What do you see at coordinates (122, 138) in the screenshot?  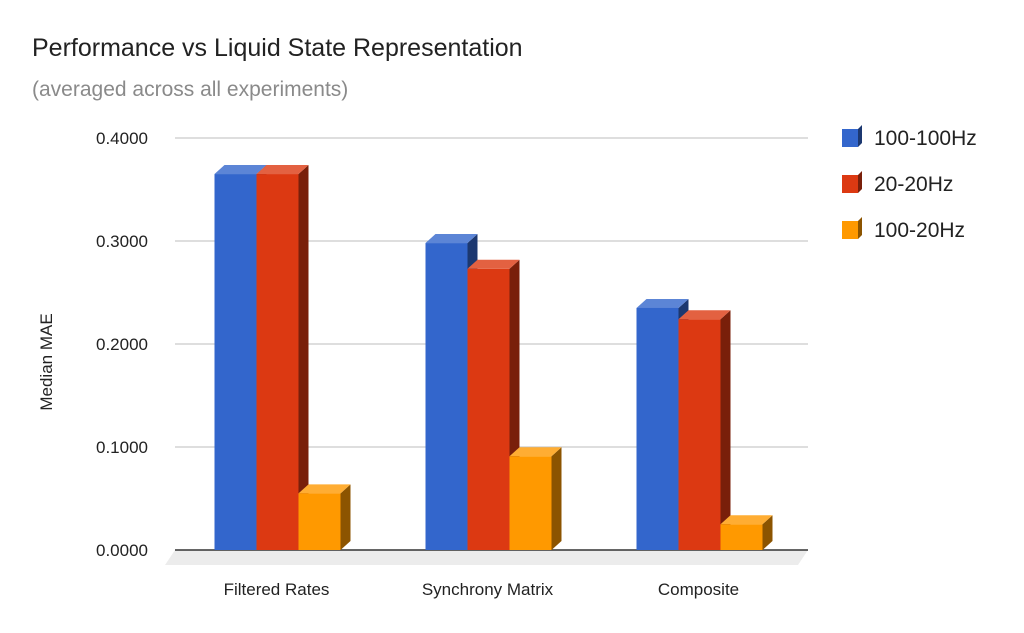 I see `y-tick-label: 0.4000` at bounding box center [122, 138].